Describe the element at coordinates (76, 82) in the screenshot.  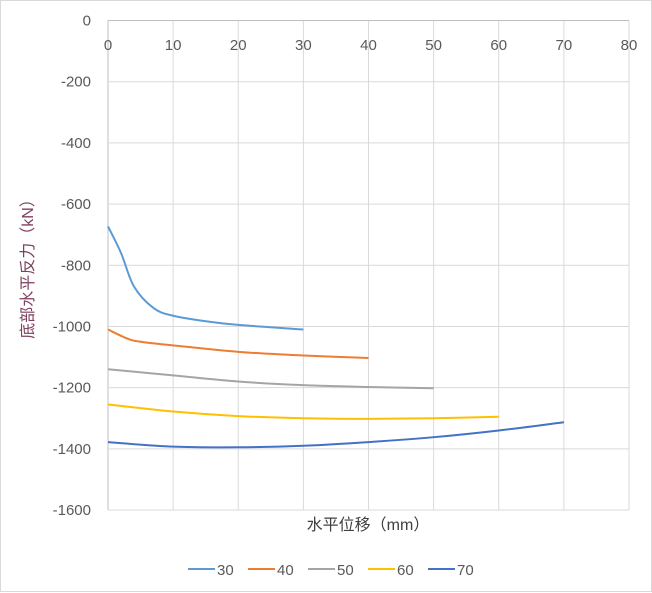
I see `y-tick-label: -200` at that location.